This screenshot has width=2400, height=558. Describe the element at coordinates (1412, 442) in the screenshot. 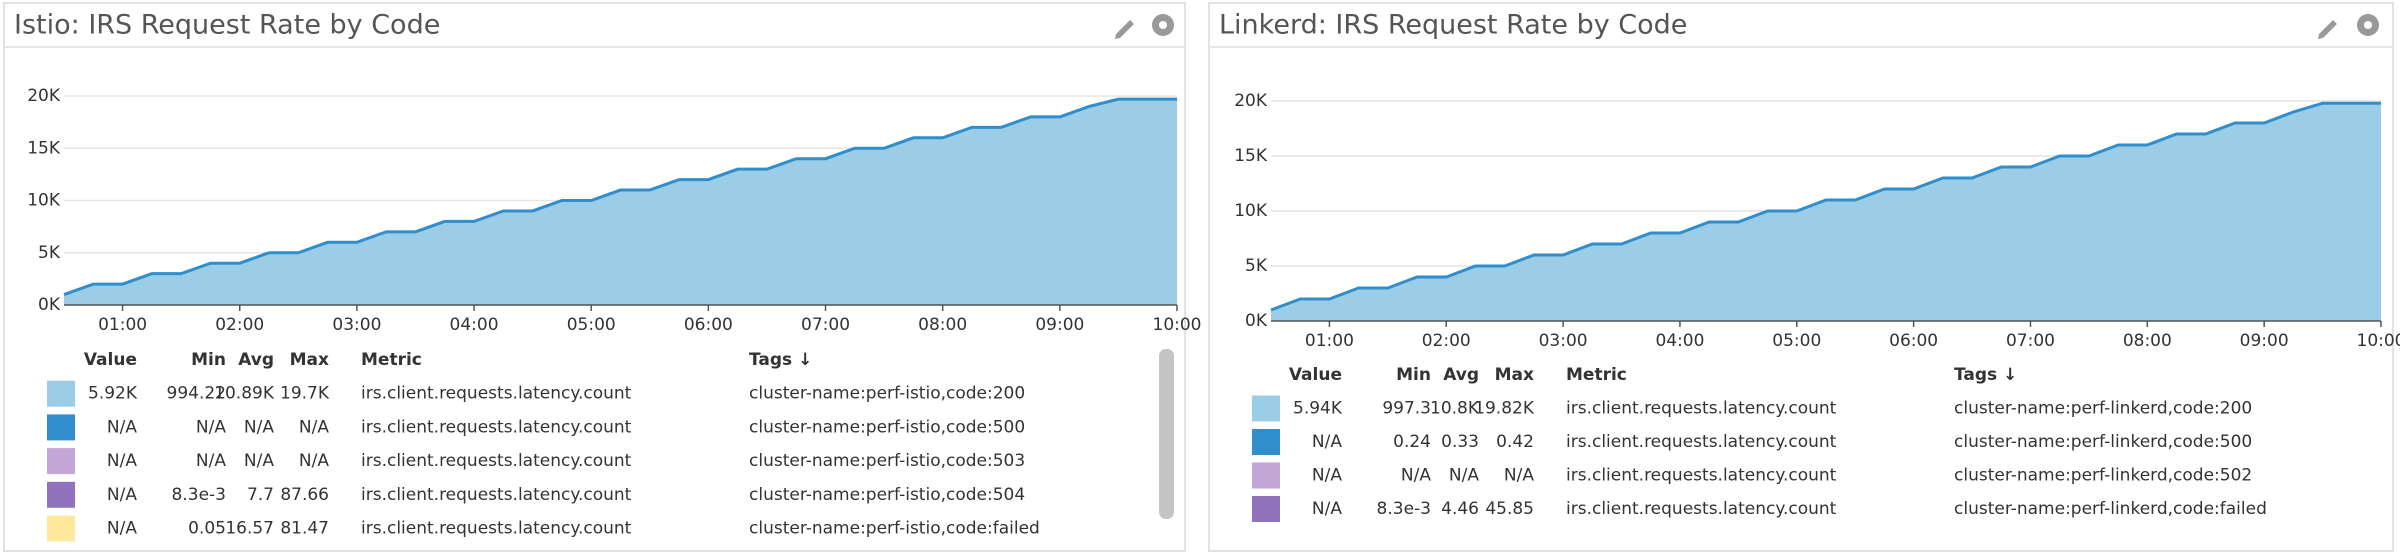

I see `legend-cell: 0.24` at that location.